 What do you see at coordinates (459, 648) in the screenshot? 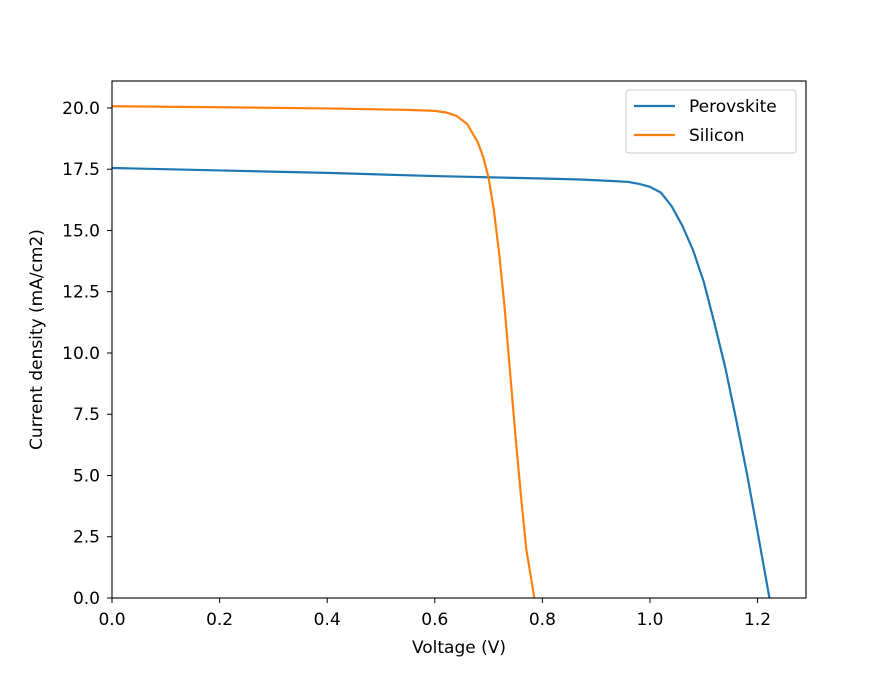
I see `x-axis-label: Voltage (V)` at bounding box center [459, 648].